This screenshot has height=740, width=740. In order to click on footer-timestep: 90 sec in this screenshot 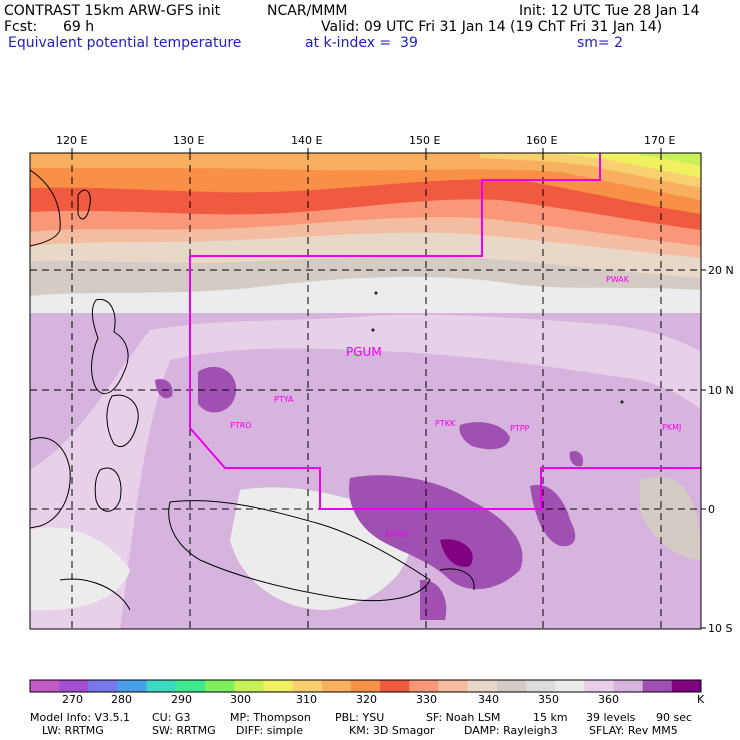, I will do `click(674, 717)`.